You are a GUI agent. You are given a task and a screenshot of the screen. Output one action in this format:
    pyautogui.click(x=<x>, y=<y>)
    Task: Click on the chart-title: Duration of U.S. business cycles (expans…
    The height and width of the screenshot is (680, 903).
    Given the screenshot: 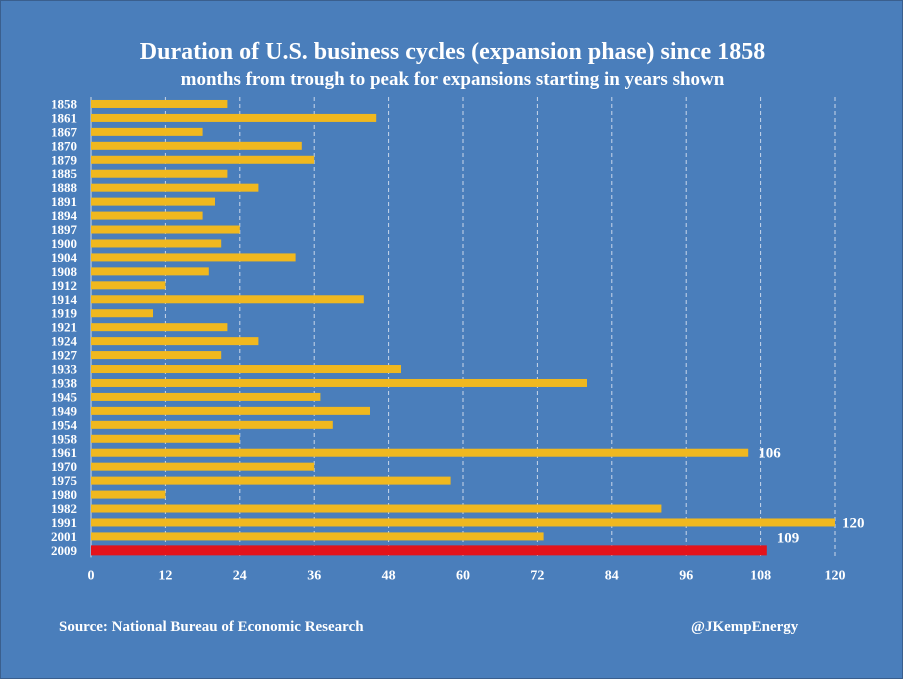 What is the action you would take?
    pyautogui.click(x=452, y=52)
    